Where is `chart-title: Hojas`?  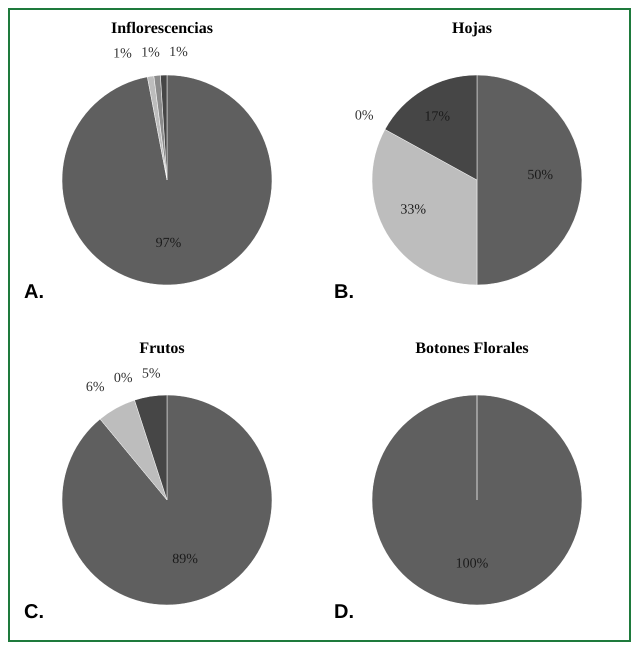
chart-title: Hojas is located at coordinates (472, 29).